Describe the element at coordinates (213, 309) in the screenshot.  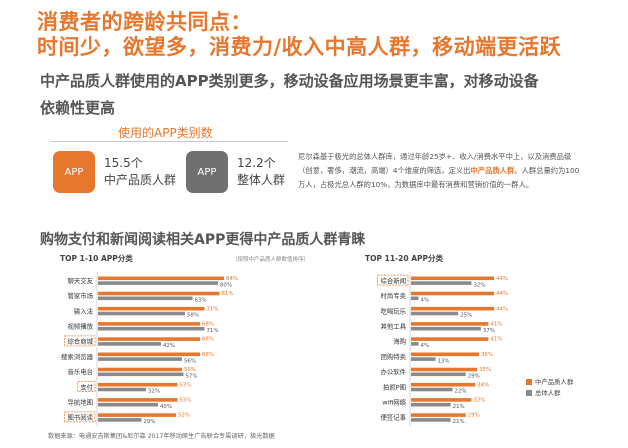
I see `value-label-mid: 71%` at that location.